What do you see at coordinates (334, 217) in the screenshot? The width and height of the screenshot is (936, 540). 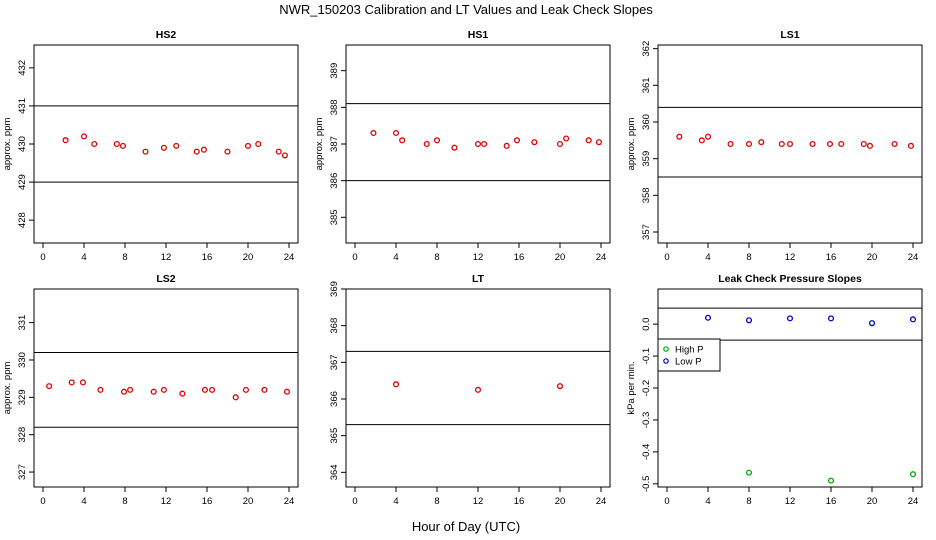 I see `y-tick-label: 385` at bounding box center [334, 217].